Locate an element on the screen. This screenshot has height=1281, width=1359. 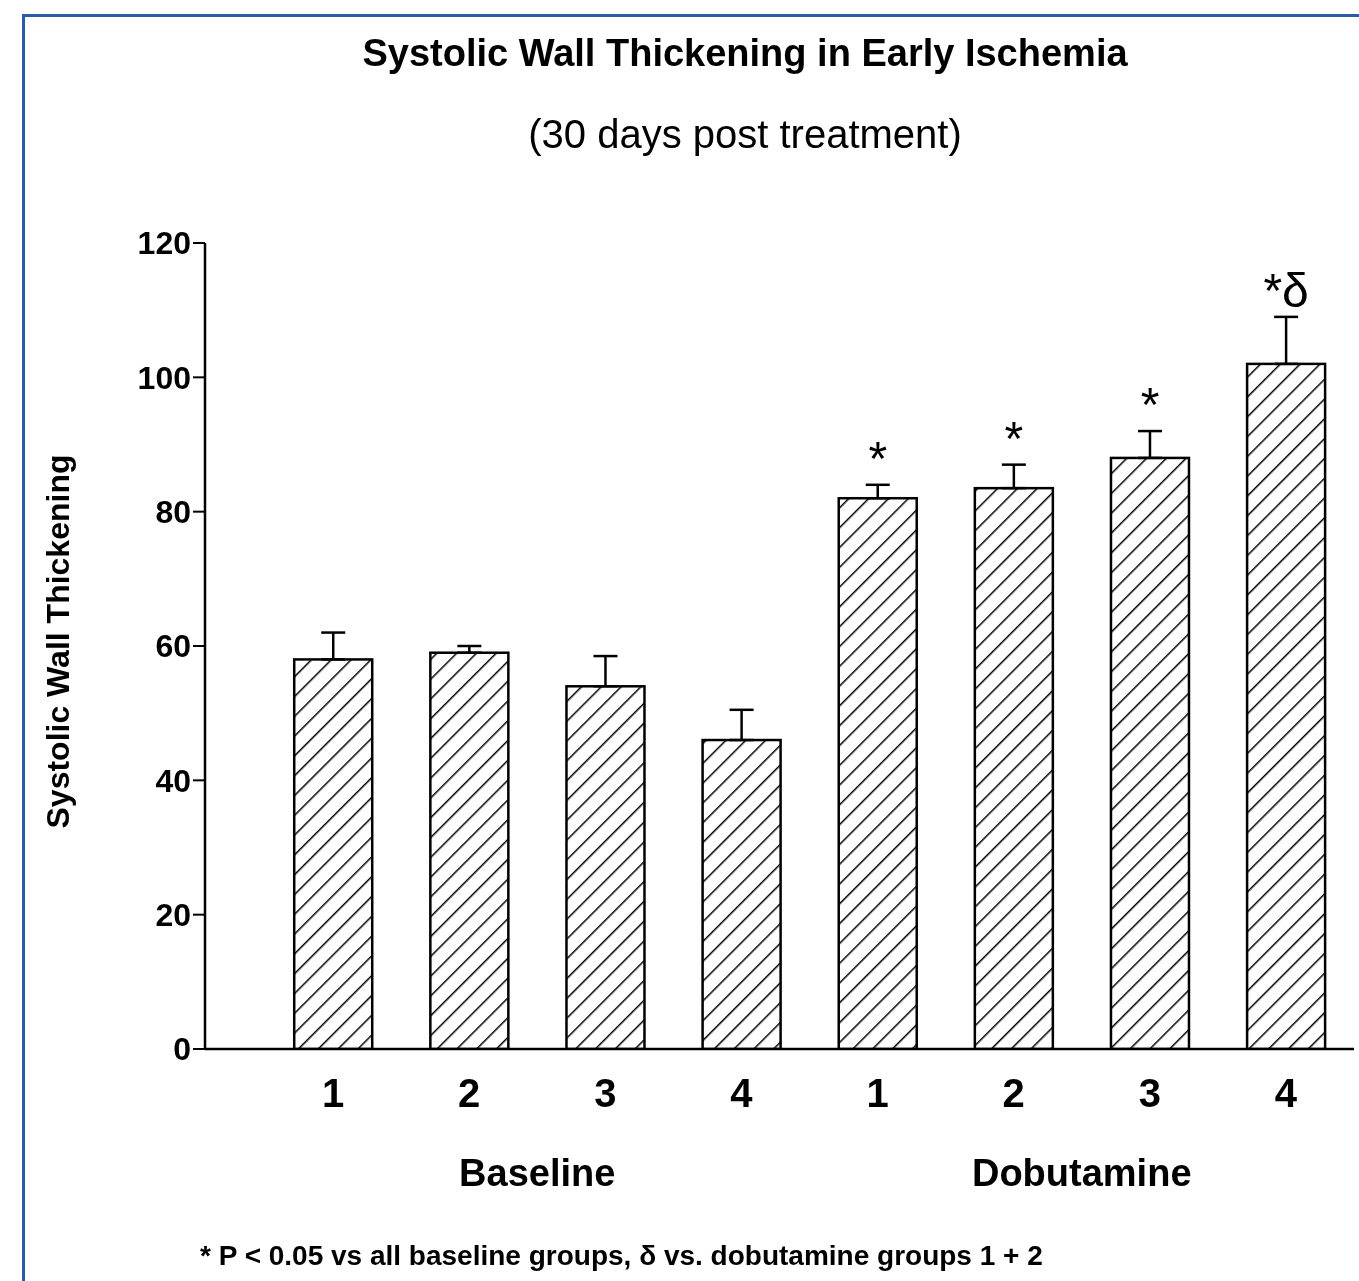
chart-subtitle: (30 days post treatment) is located at coordinates (745, 134).